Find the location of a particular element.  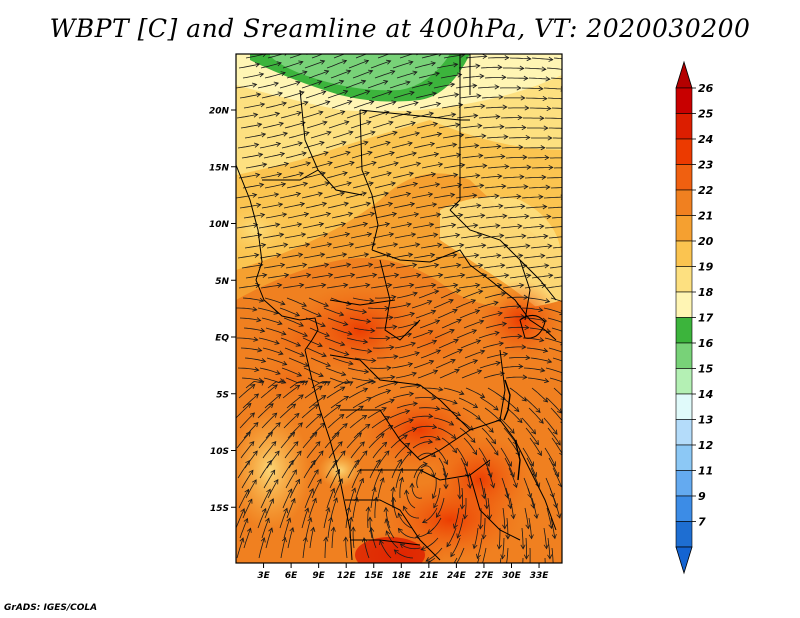

colorbar-label: 24 is located at coordinates (705, 139).